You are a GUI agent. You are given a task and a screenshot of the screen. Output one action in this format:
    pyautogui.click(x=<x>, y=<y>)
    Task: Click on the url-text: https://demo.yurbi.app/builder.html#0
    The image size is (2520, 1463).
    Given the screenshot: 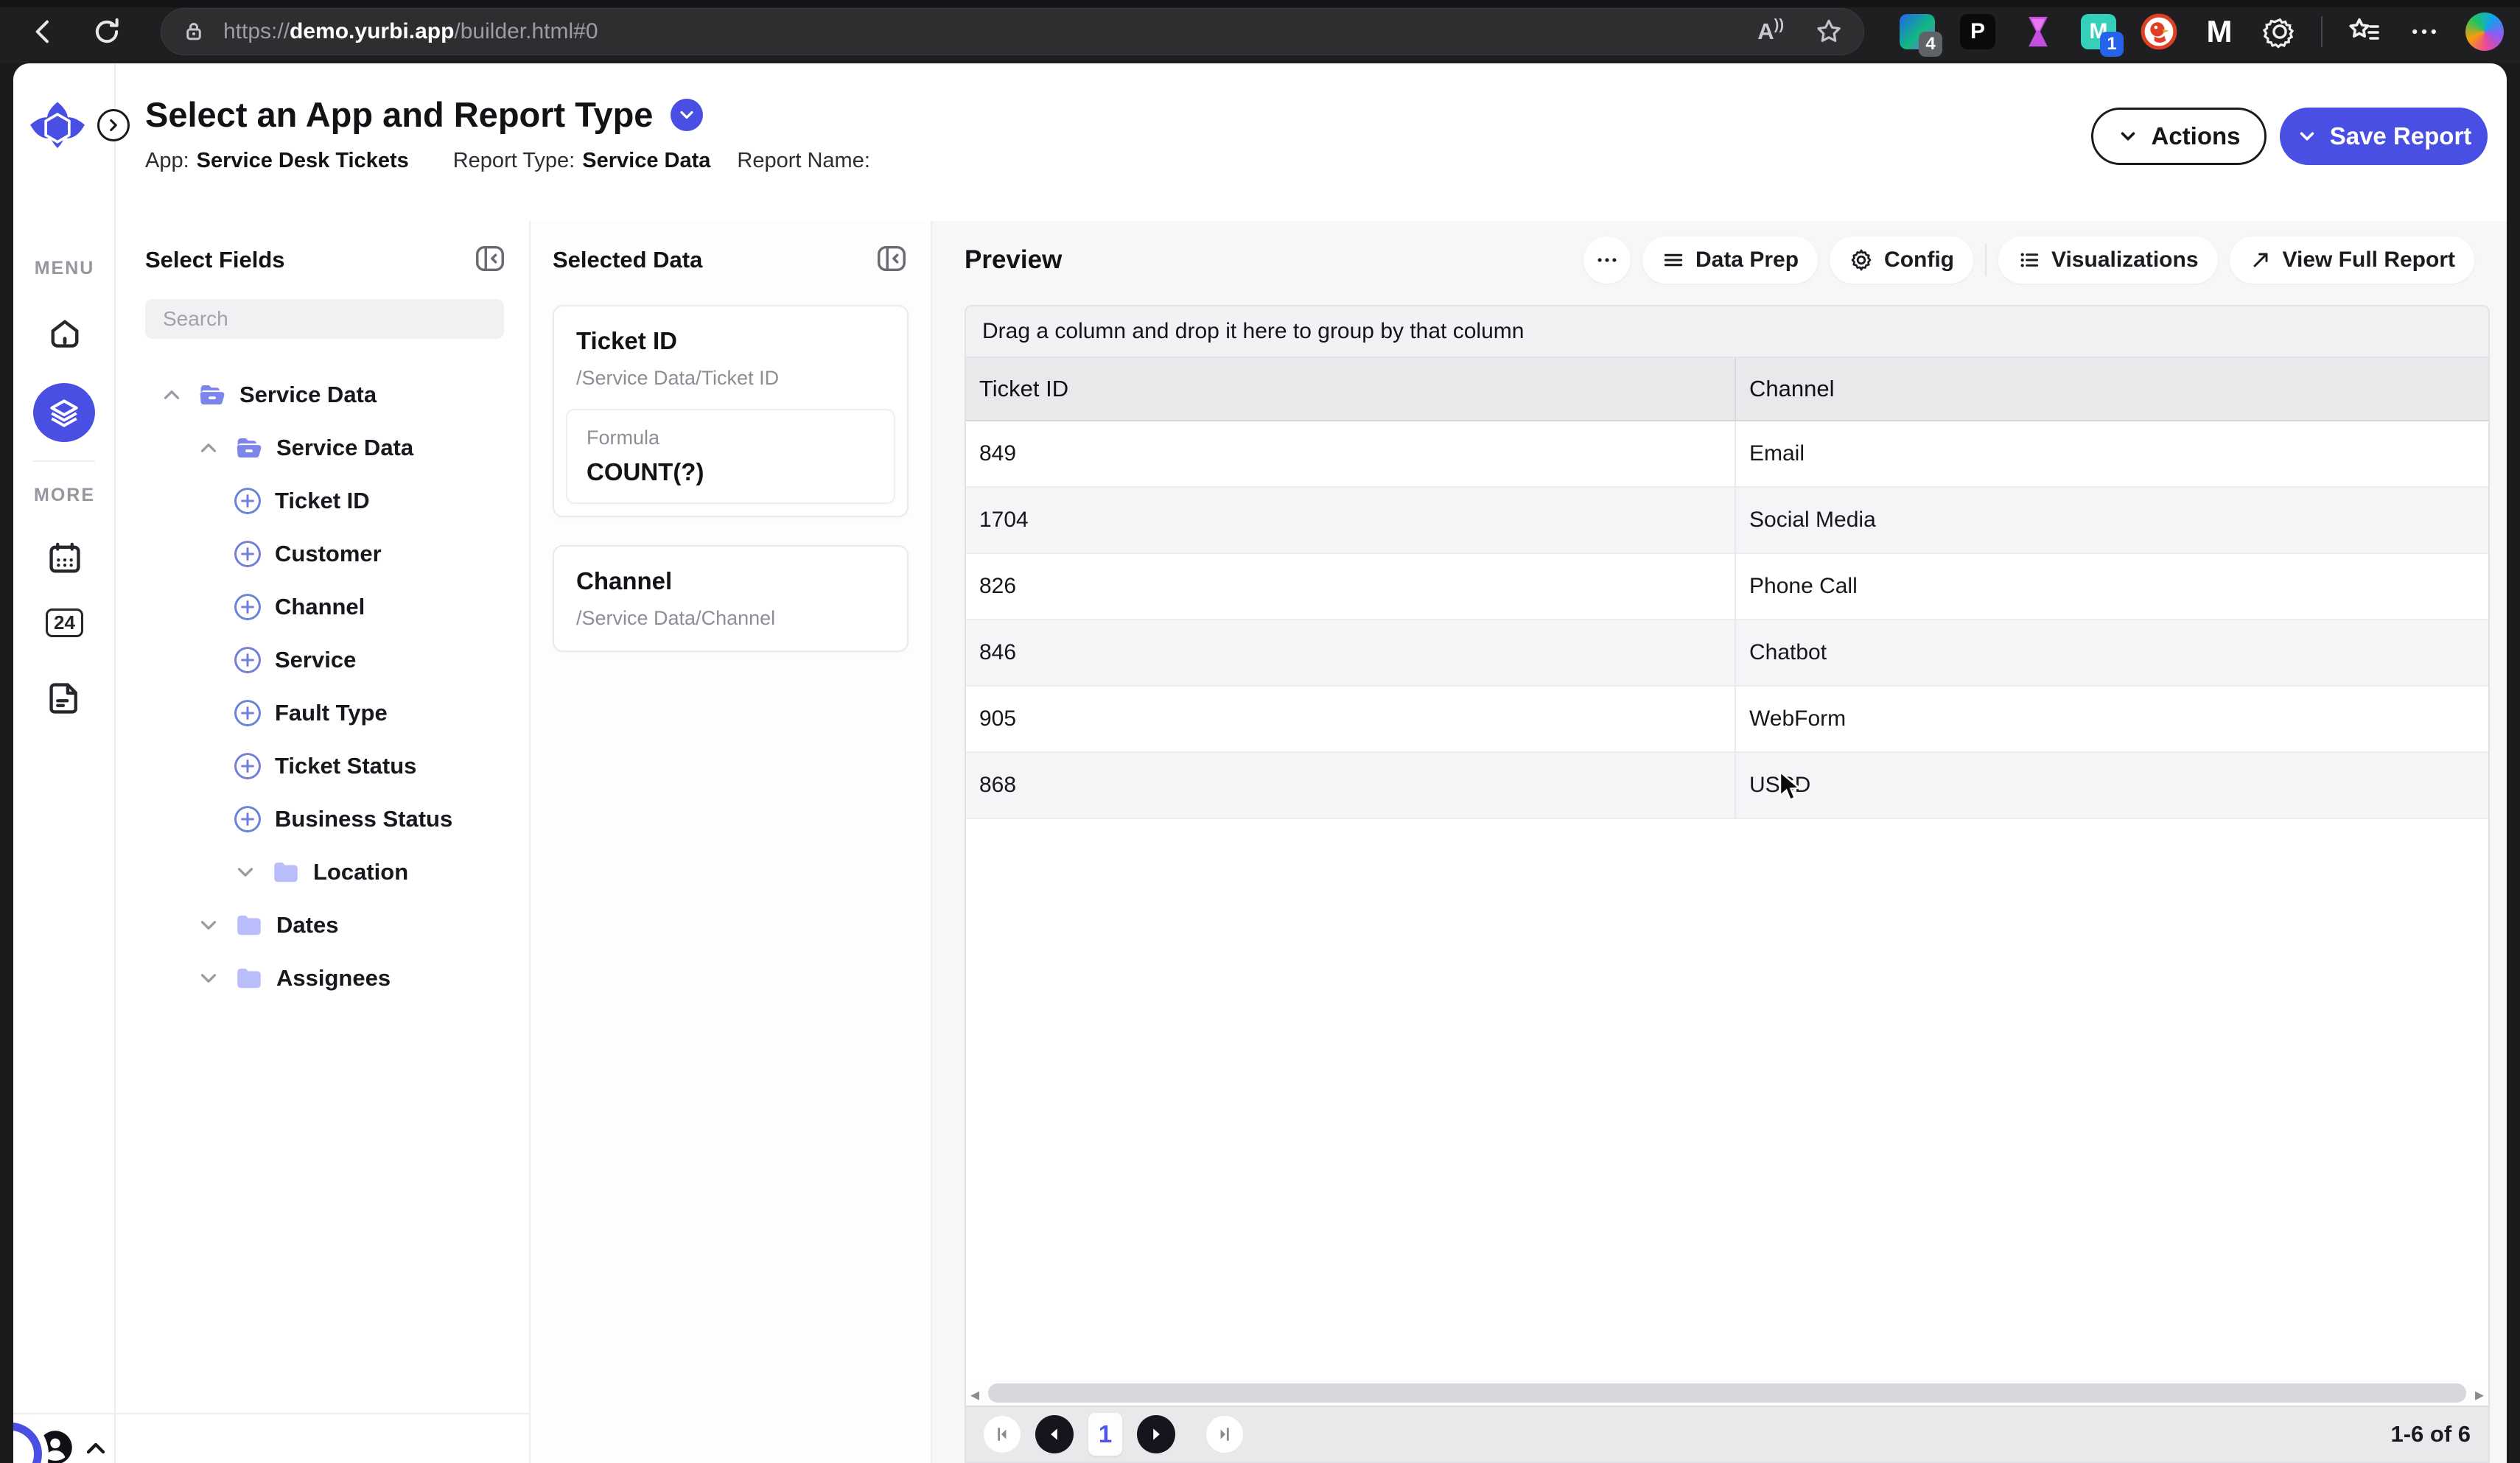 What is the action you would take?
    pyautogui.click(x=410, y=31)
    